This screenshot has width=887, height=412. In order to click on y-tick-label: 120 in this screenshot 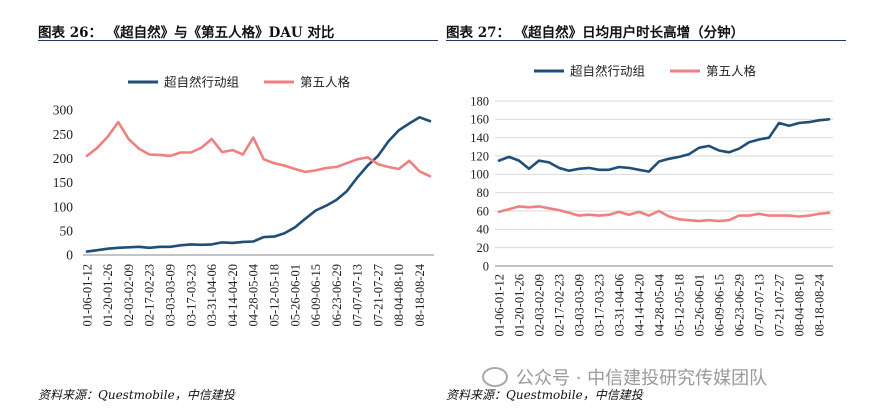, I will do `click(479, 156)`.